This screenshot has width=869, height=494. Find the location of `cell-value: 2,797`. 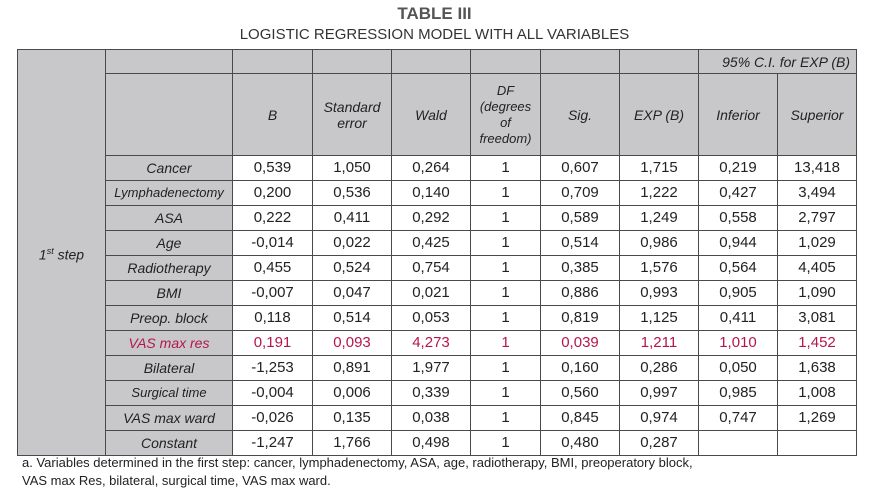

cell-value: 2,797 is located at coordinates (817, 218).